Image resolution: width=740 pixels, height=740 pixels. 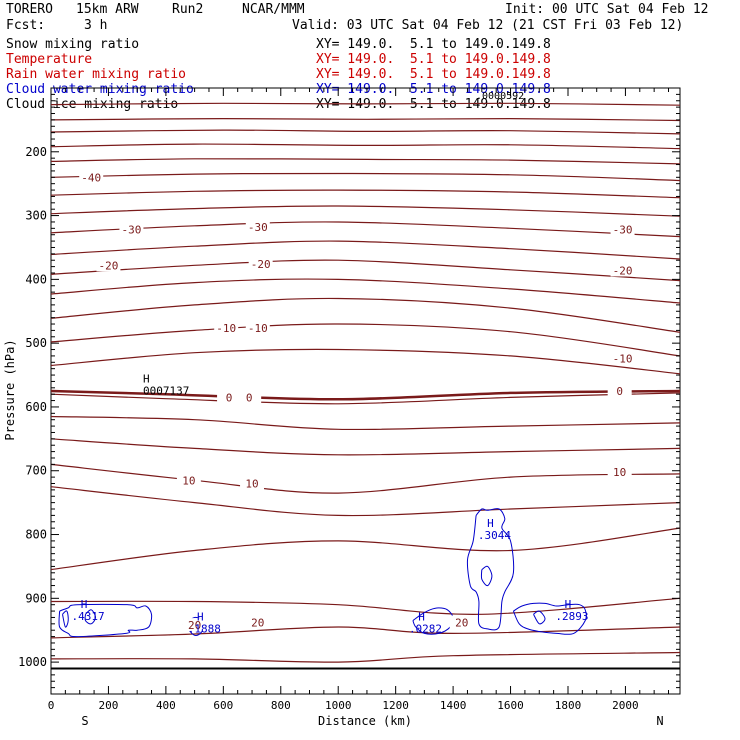 What do you see at coordinates (36, 152) in the screenshot?
I see `y-tick-label: 200` at bounding box center [36, 152].